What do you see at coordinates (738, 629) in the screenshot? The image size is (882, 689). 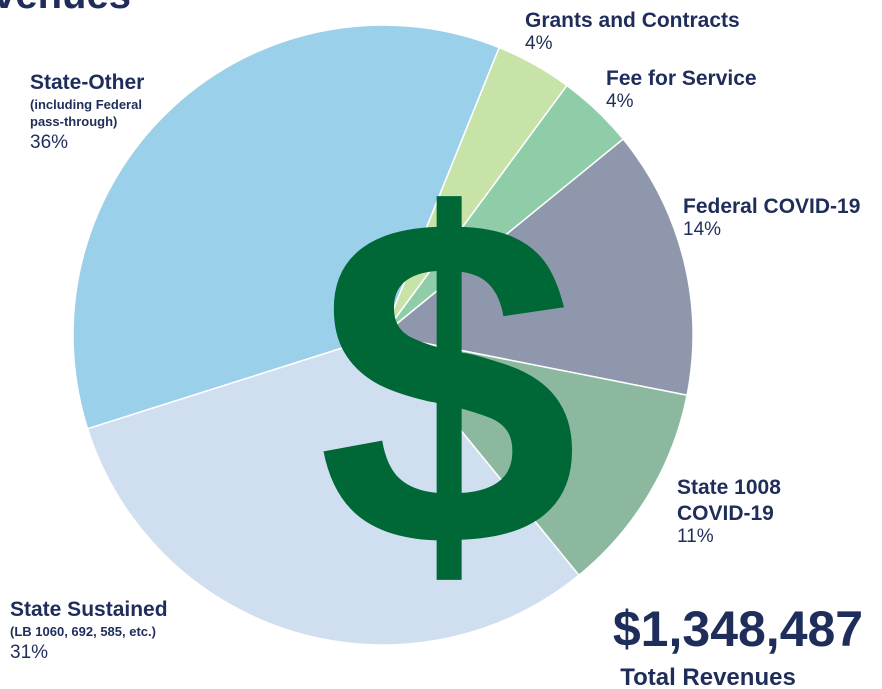 I see `total-value: $1,348,487` at bounding box center [738, 629].